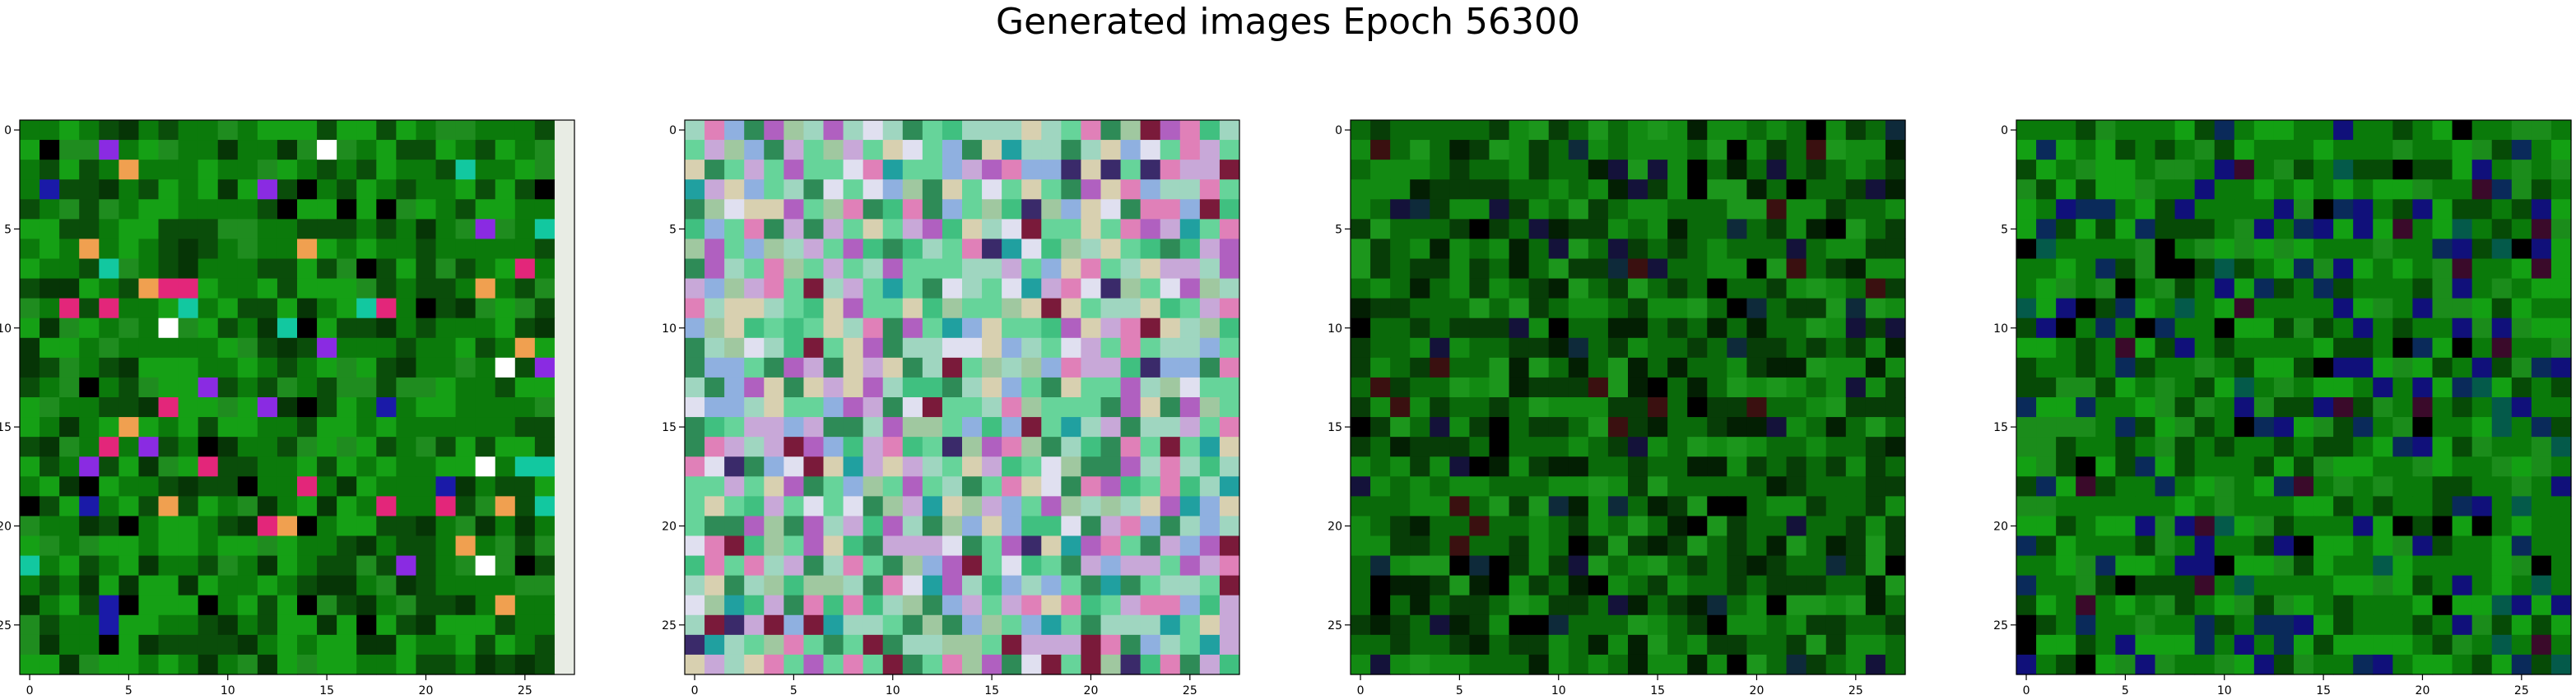  I want to click on x-tick-label: 5, so click(793, 689).